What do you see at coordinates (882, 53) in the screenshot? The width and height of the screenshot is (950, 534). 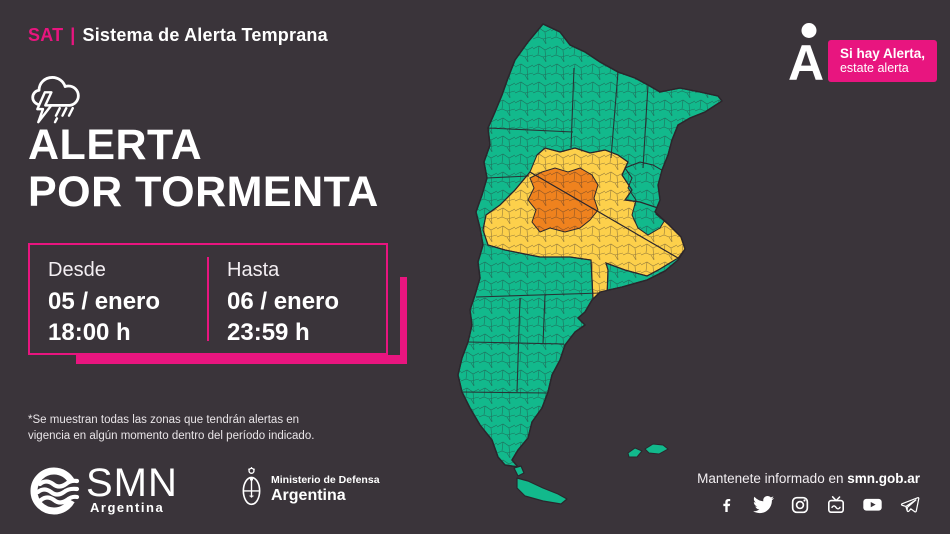 I see `badge-line1: Si hay Alerta,` at bounding box center [882, 53].